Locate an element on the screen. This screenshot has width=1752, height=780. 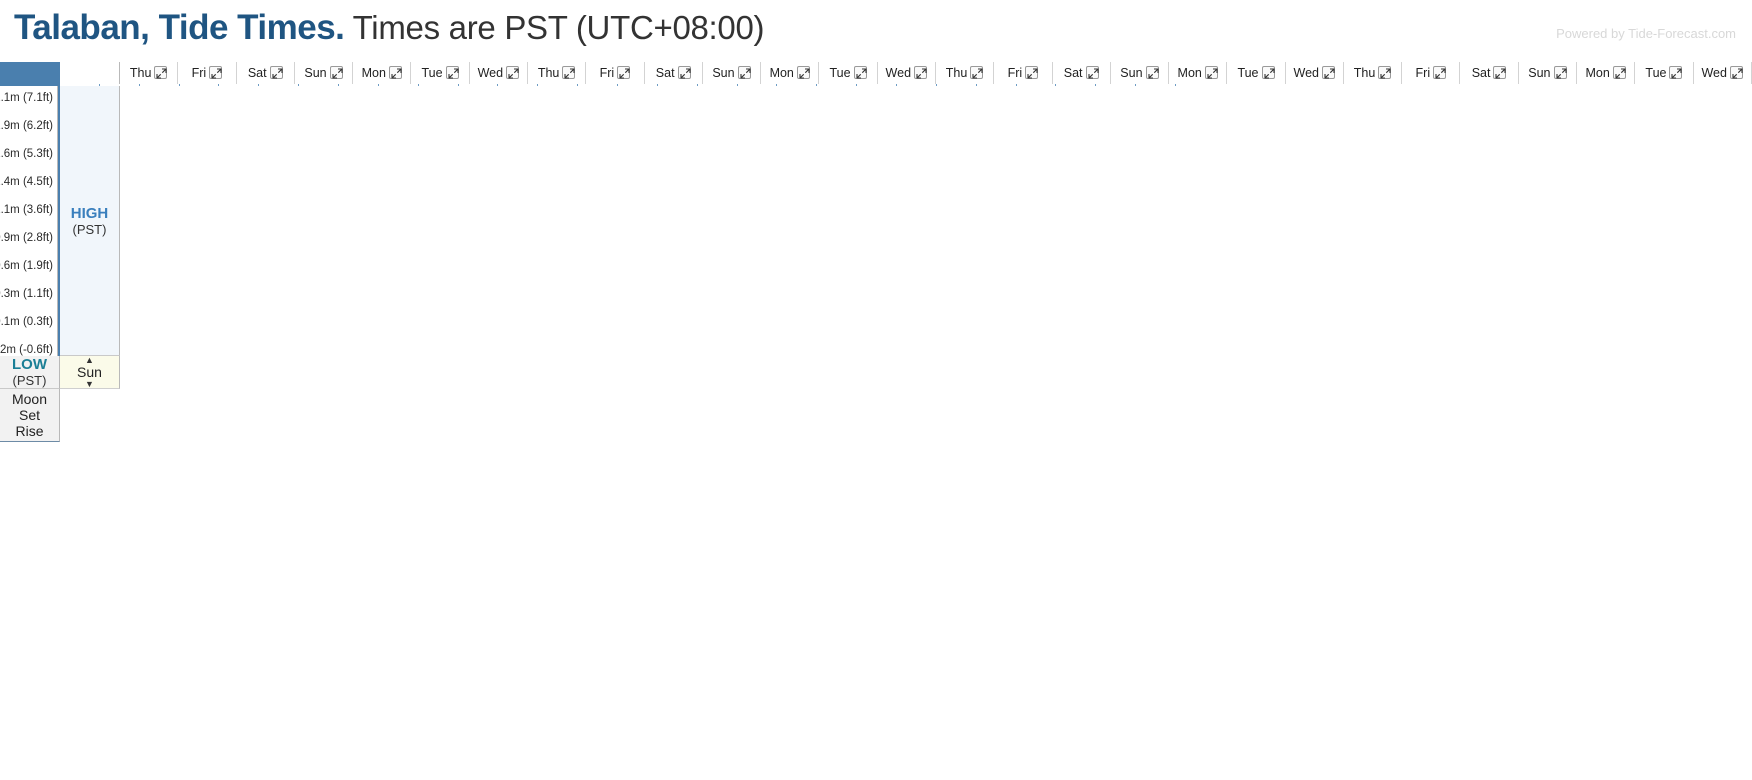
low-tide-band: LOW (PST) is located at coordinates (30, 372).